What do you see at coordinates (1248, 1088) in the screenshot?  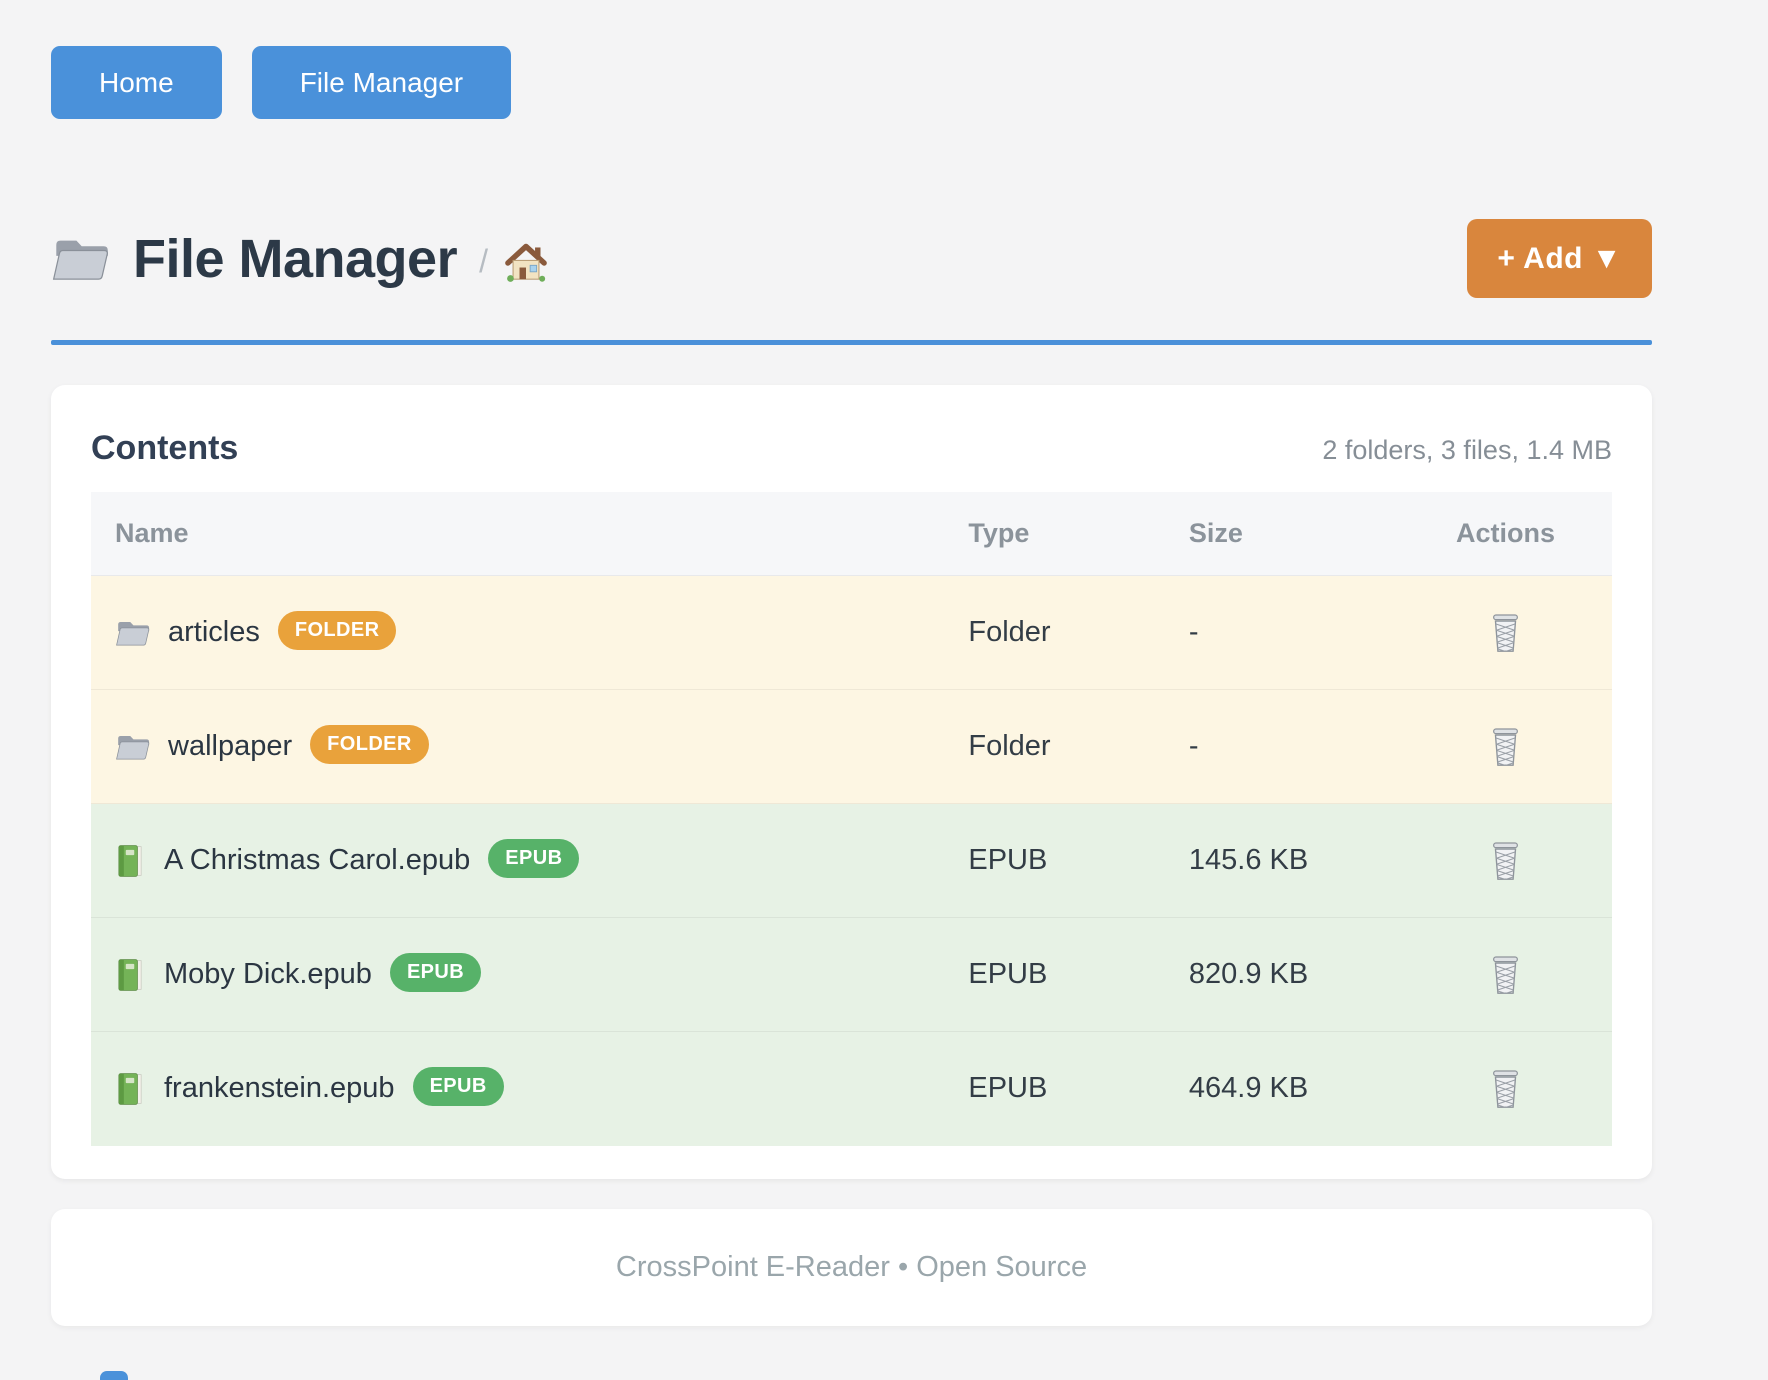 I see `size-cell: 464.9 KB` at bounding box center [1248, 1088].